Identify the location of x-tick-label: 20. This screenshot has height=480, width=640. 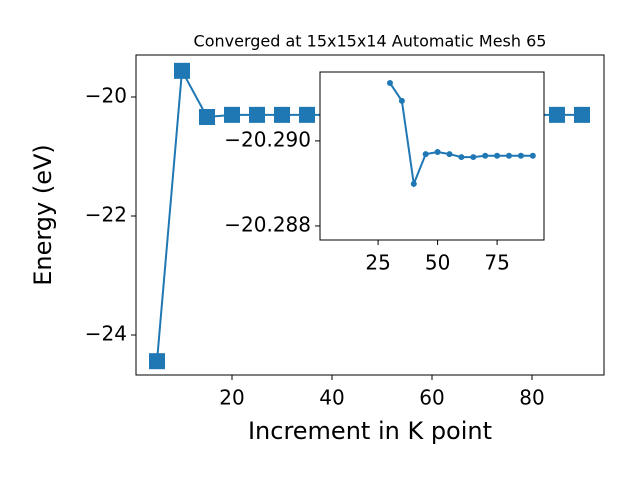
(231, 398).